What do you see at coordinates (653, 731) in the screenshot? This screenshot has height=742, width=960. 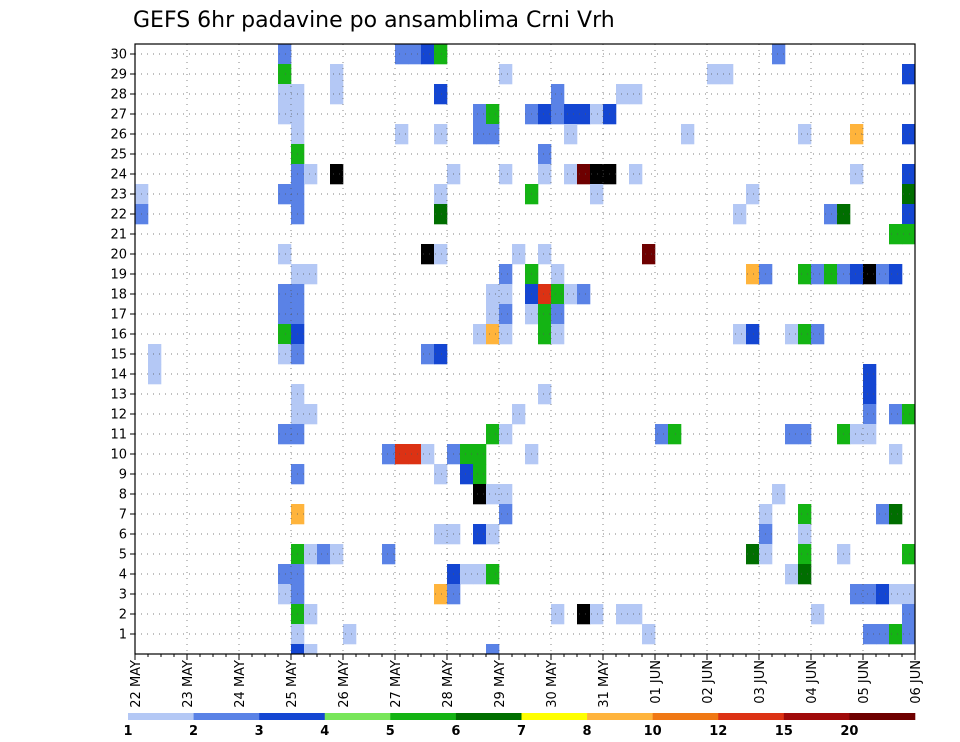 I see `colorbar-label: 10` at bounding box center [653, 731].